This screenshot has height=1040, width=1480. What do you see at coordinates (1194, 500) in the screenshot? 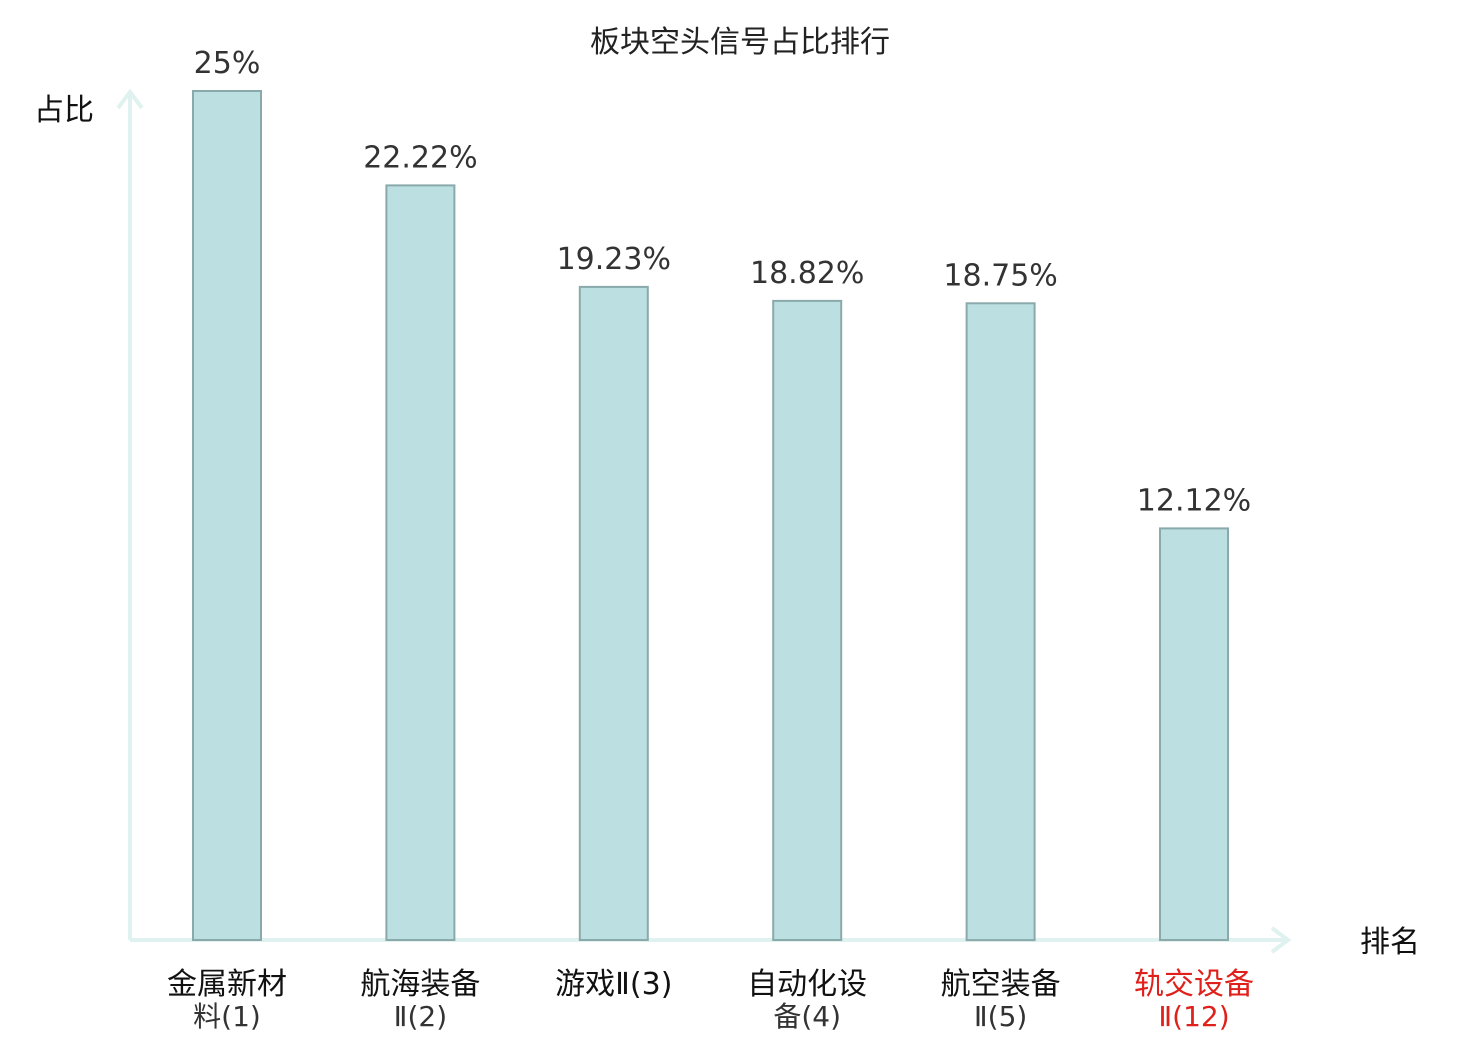
I see `value-label-6: 12.12%` at bounding box center [1194, 500].